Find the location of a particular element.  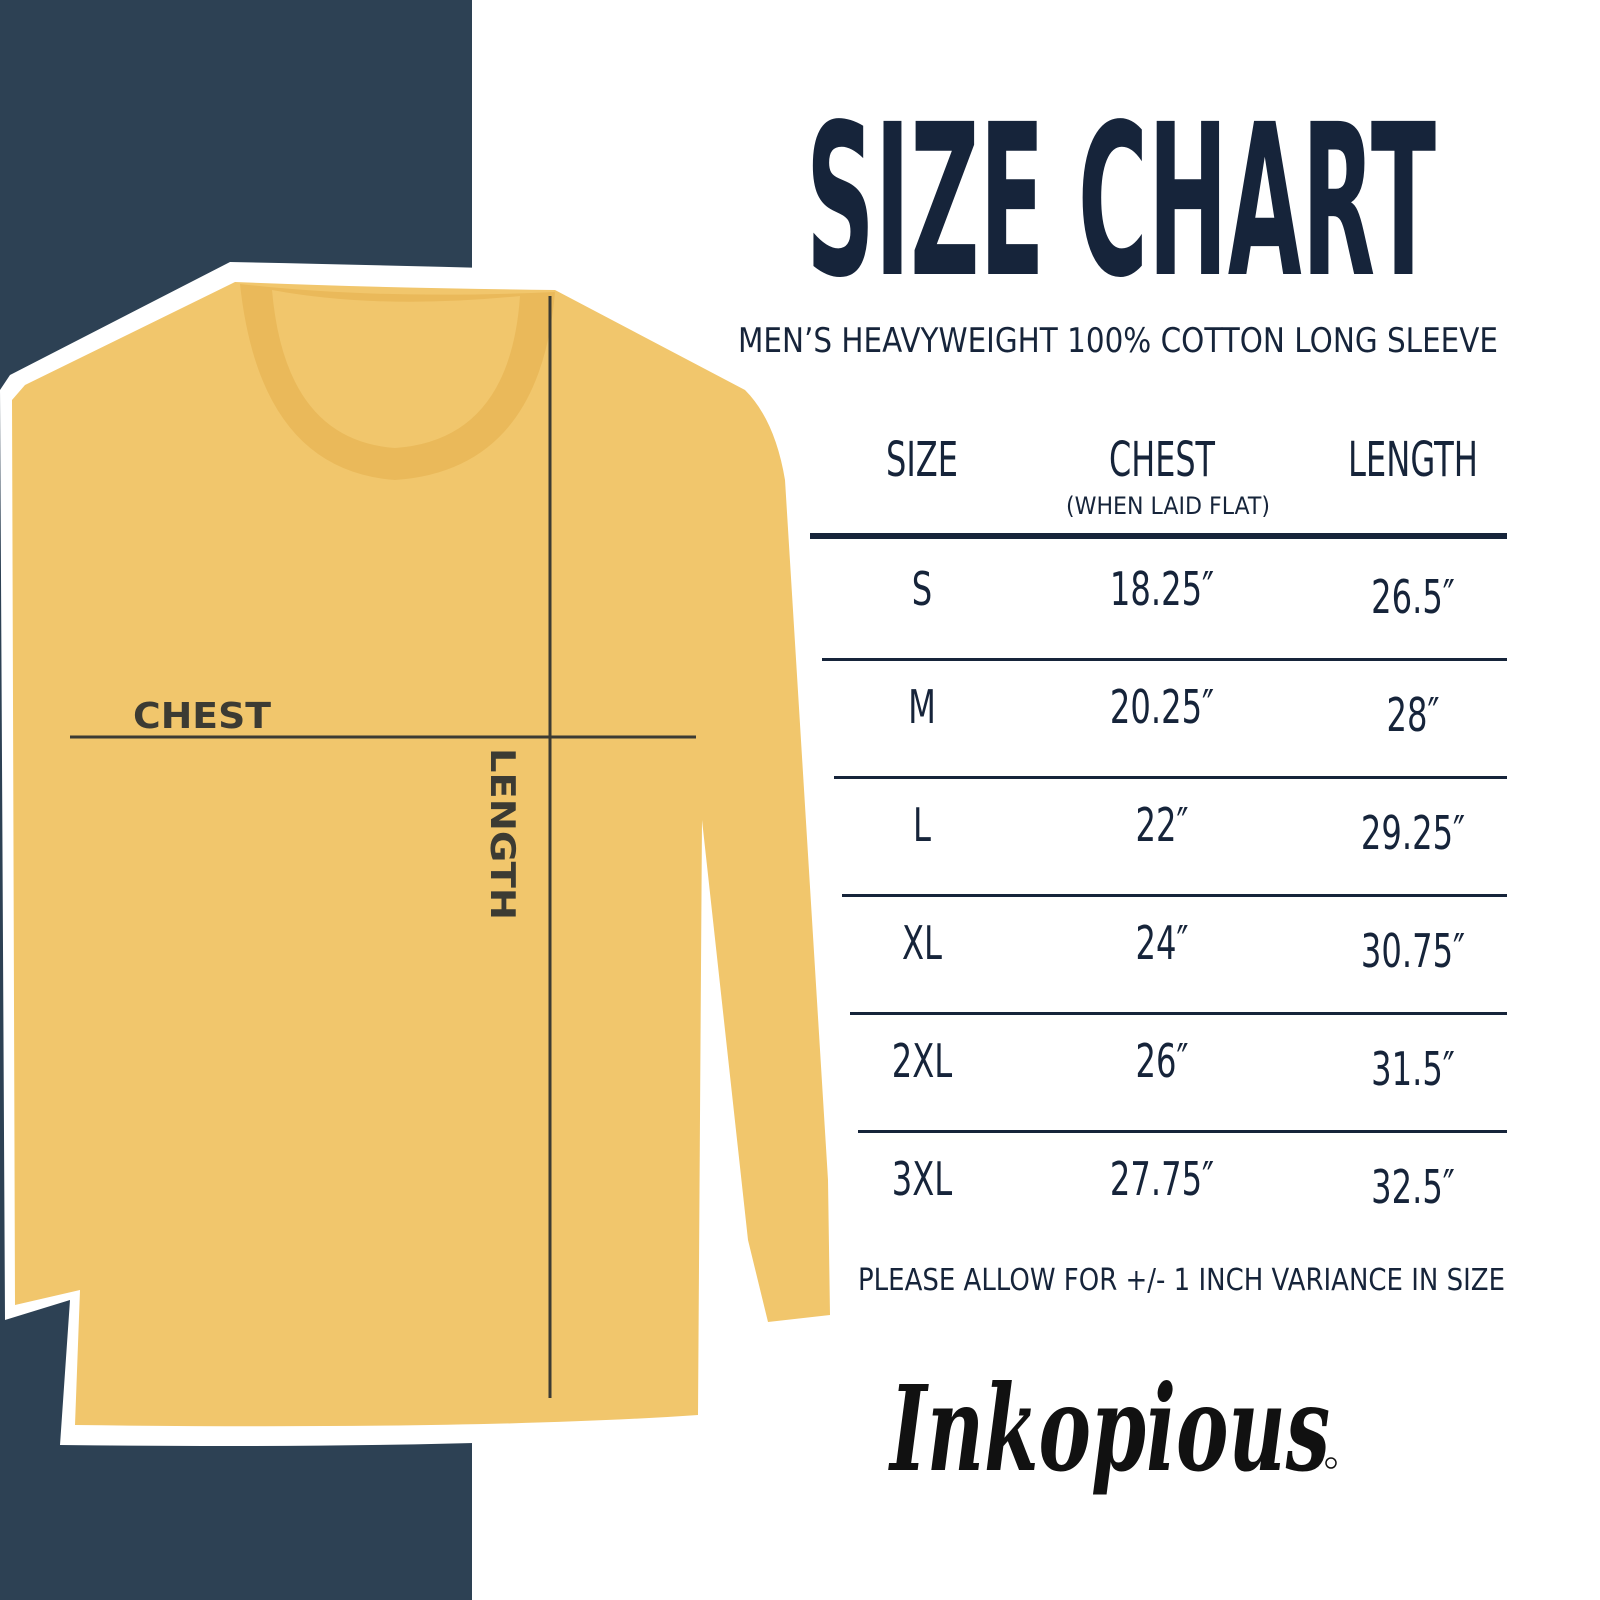

table-row: M 20.25″ 28″ is located at coordinates (1170, 730).